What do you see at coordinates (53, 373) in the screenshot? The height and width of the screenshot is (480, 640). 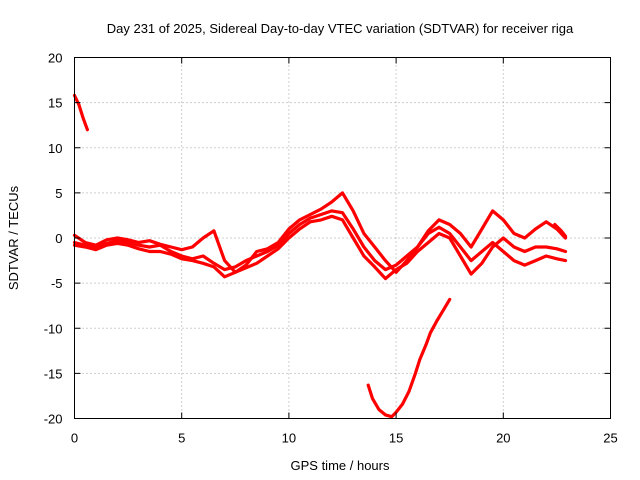 I see `y-tick-label: -15` at bounding box center [53, 373].